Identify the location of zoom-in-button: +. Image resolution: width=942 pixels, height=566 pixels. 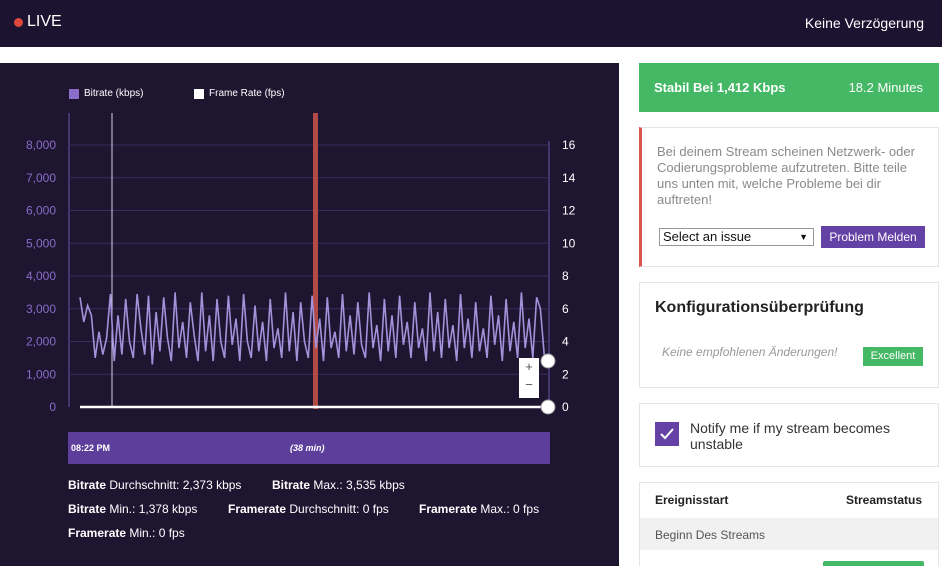
(529, 366).